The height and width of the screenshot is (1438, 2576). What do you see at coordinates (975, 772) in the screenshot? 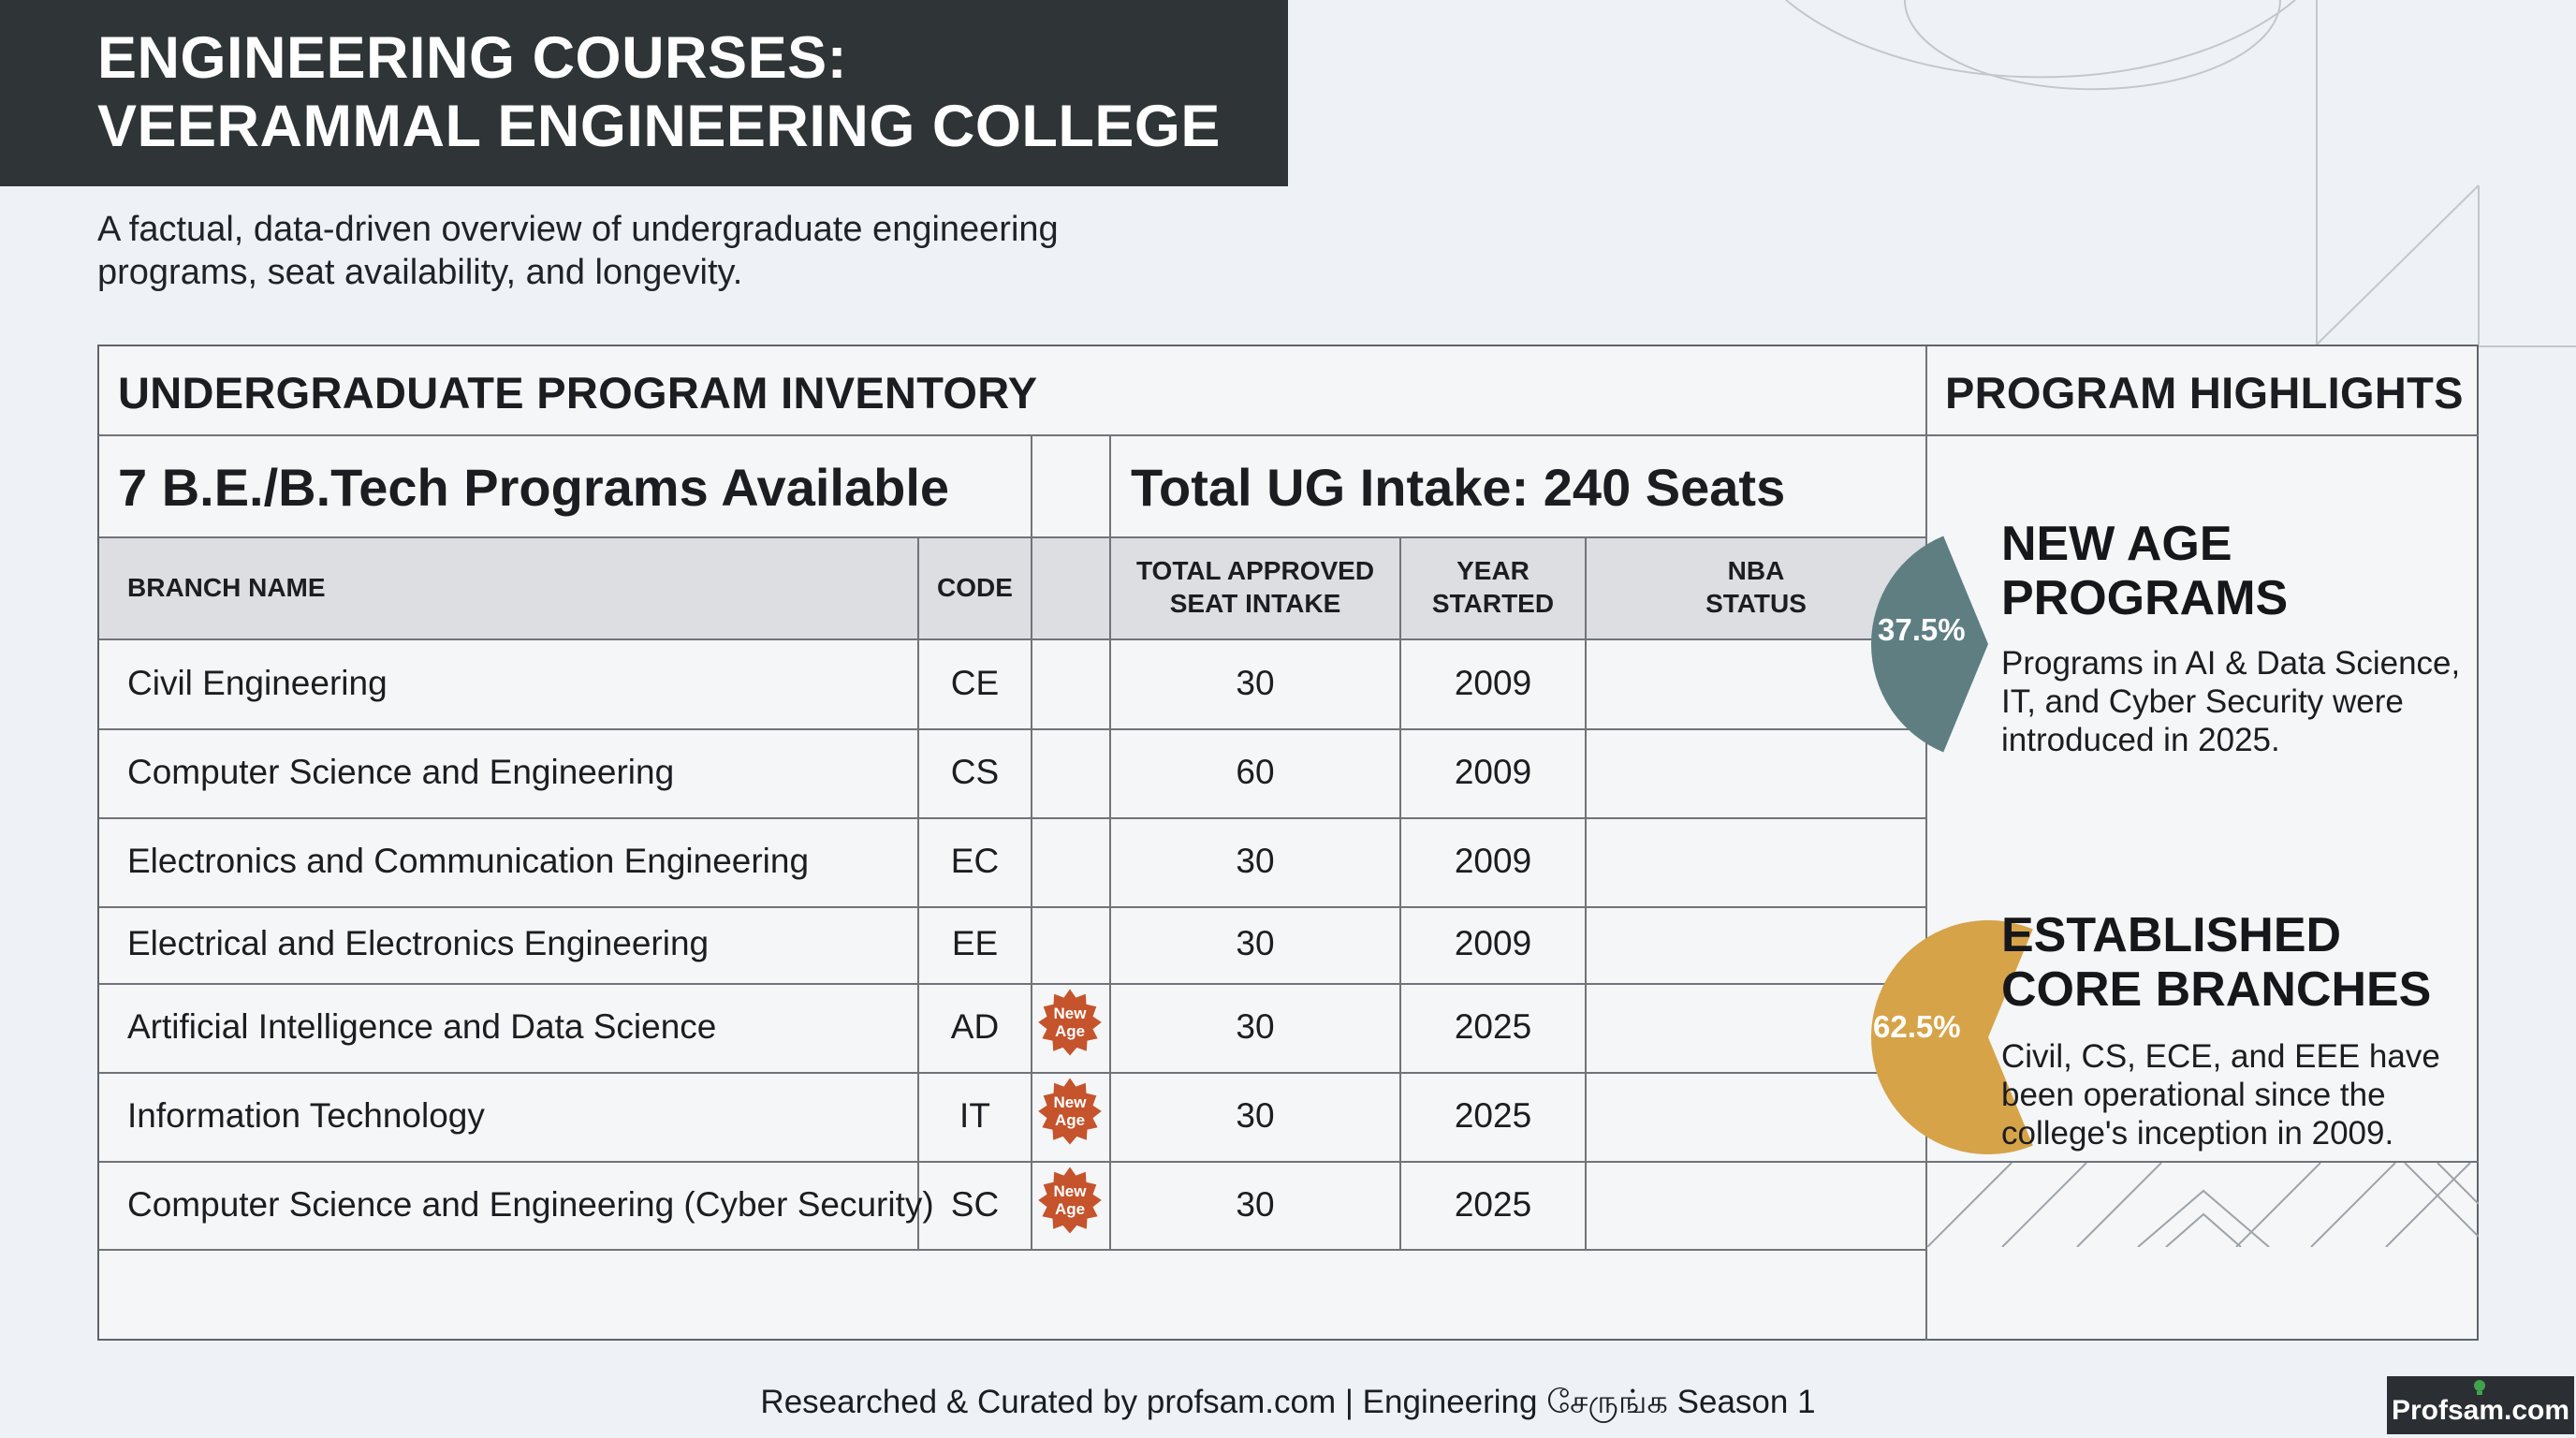
I see `table-cell-code: CS` at bounding box center [975, 772].